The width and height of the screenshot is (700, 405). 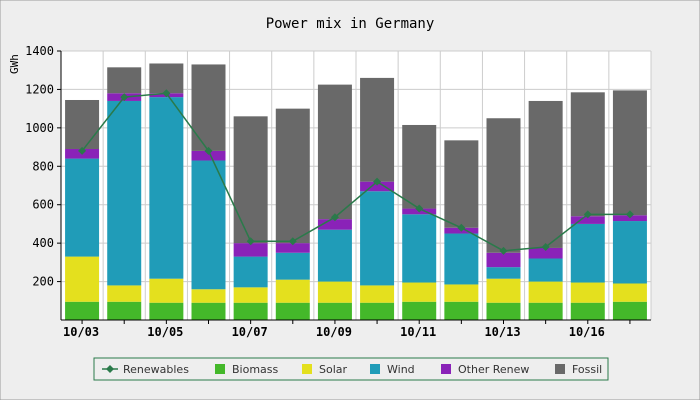 What do you see at coordinates (156, 369) in the screenshot?
I see `legend-label: Renewables` at bounding box center [156, 369].